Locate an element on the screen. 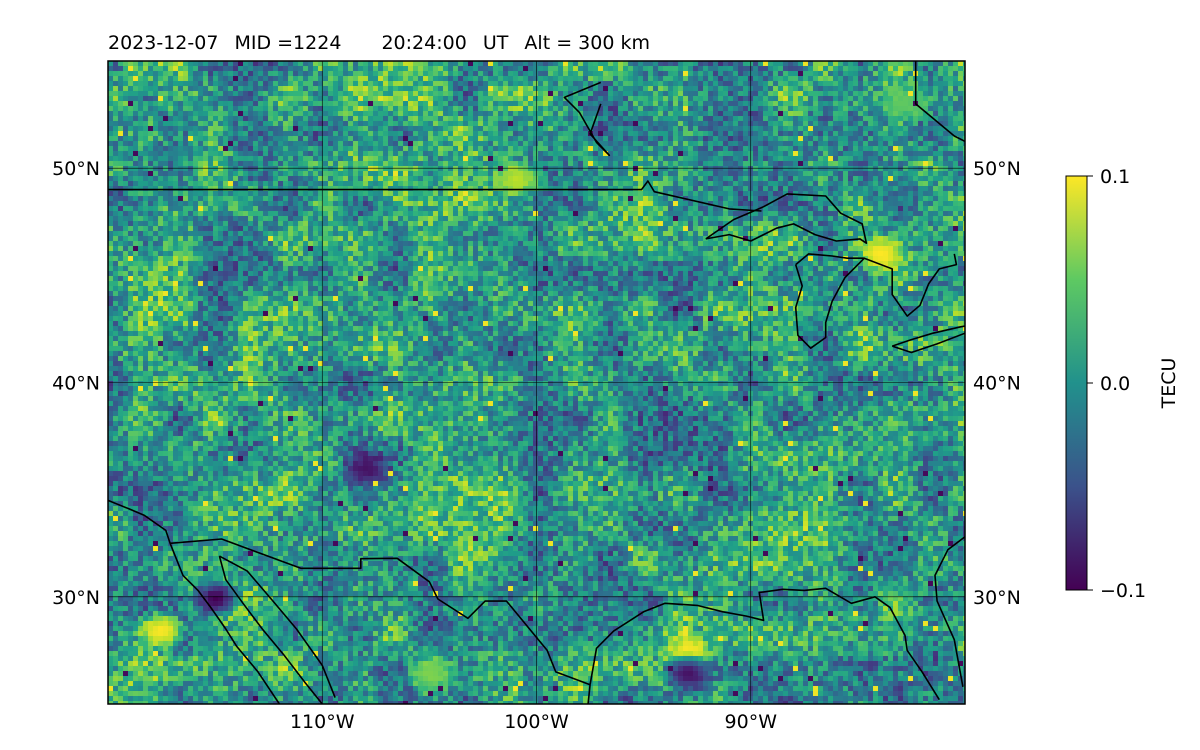  colorbar: 0.1 0.0 −0.1 TECU is located at coordinates (1123, 384).